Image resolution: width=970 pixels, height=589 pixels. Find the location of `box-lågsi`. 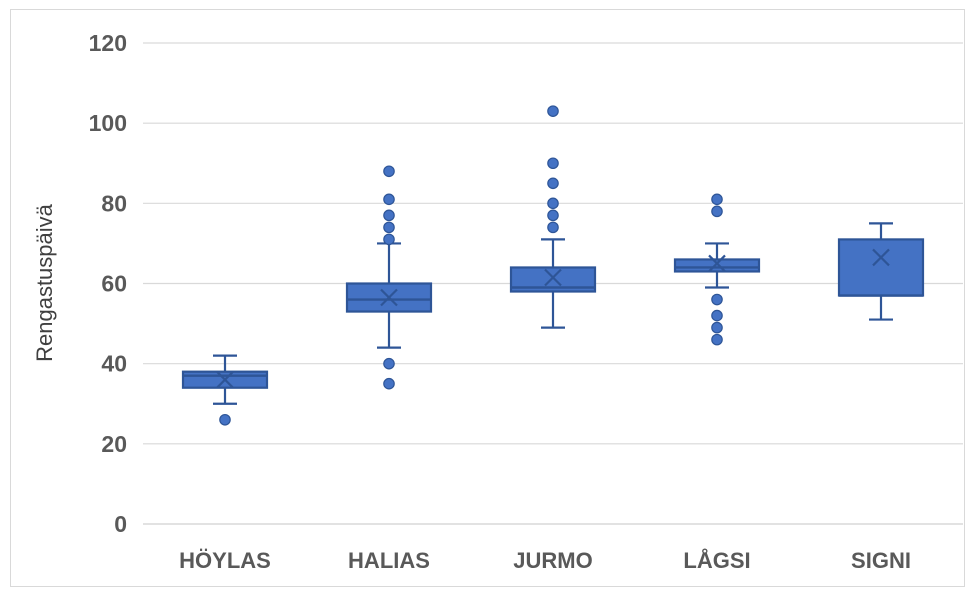

box-lågsi is located at coordinates (717, 269).